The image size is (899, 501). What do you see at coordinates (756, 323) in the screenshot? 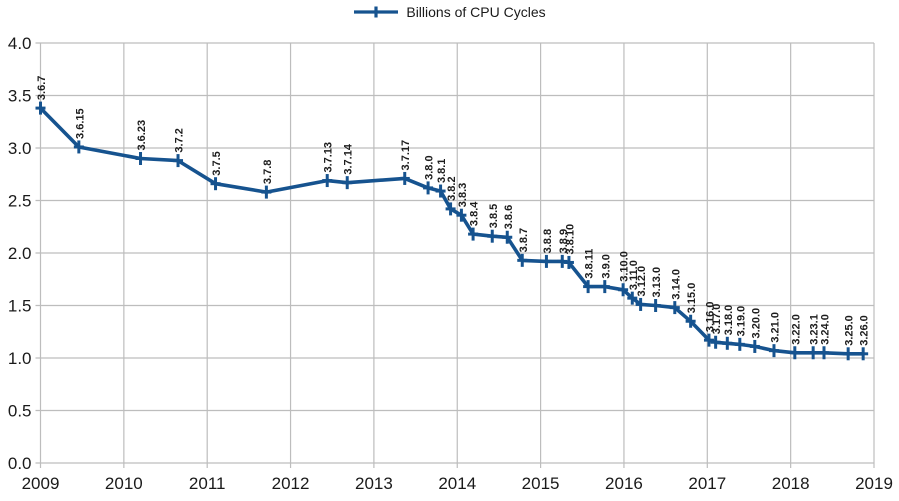
I see `data-point-label: 3.20.0` at bounding box center [756, 323].